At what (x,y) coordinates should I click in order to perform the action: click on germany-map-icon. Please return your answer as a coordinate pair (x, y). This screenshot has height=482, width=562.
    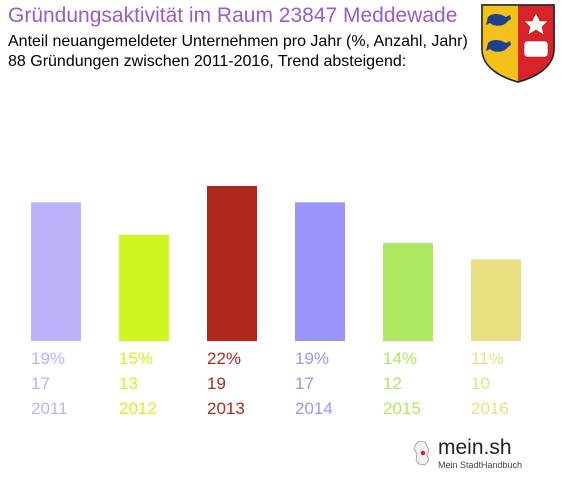
    Looking at the image, I should click on (421, 453).